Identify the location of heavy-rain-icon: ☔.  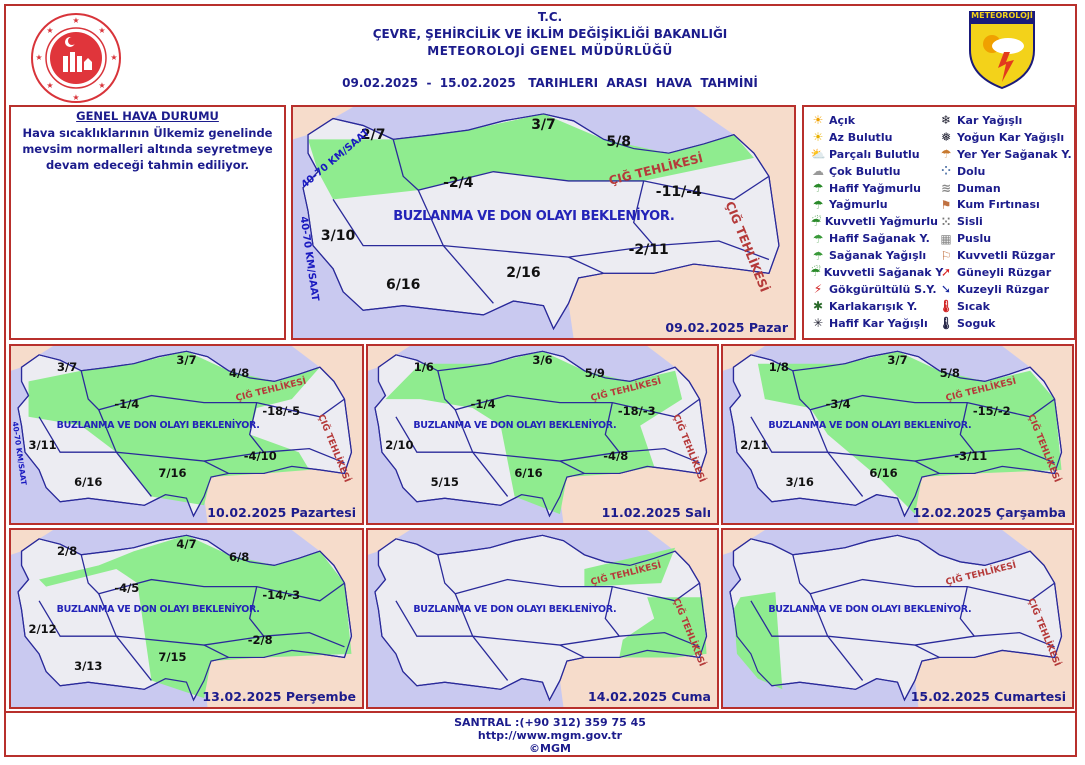
(816, 221).